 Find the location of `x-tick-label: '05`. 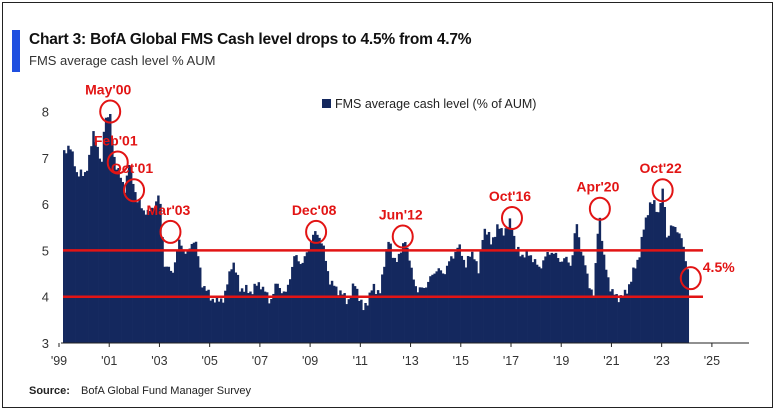

x-tick-label: '05 is located at coordinates (210, 361).